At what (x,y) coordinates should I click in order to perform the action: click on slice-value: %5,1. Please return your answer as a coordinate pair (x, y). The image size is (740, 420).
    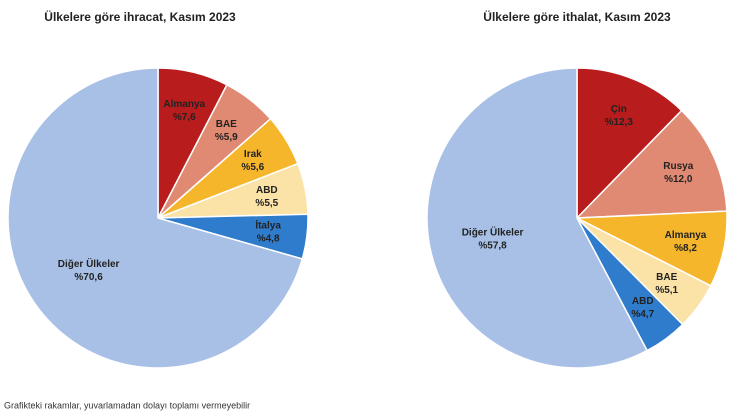
    Looking at the image, I should click on (666, 290).